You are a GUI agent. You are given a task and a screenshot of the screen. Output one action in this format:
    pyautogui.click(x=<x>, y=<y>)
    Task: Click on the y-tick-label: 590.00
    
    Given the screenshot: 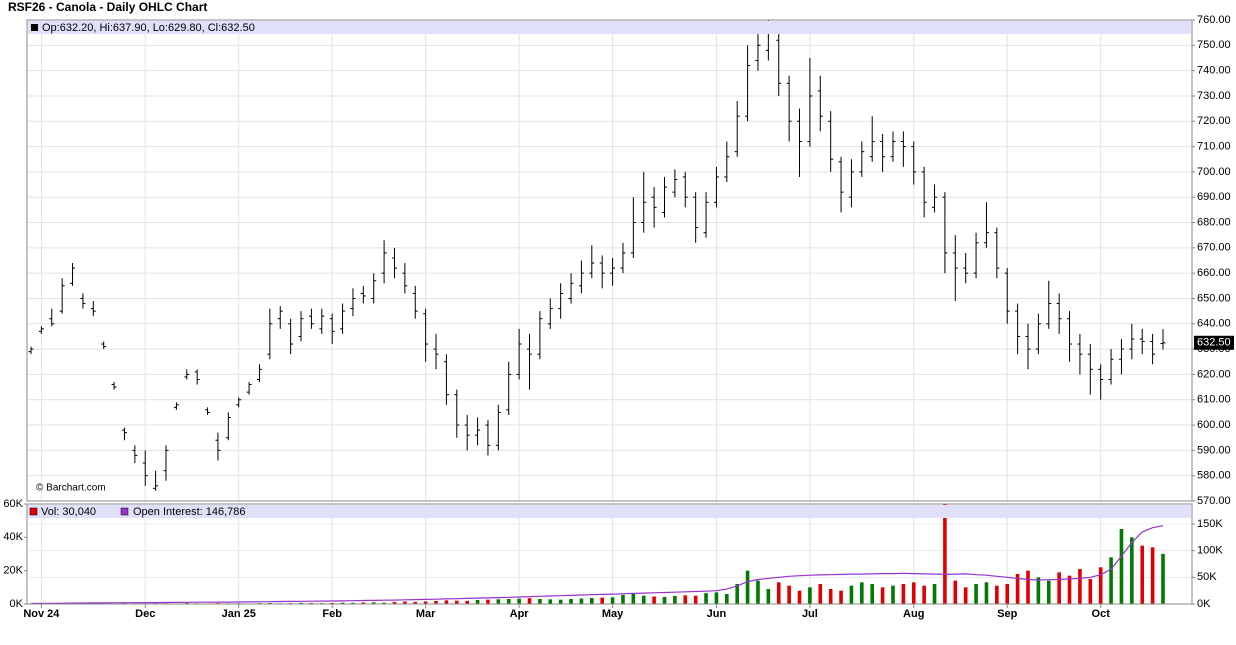 What is the action you would take?
    pyautogui.click(x=1214, y=450)
    